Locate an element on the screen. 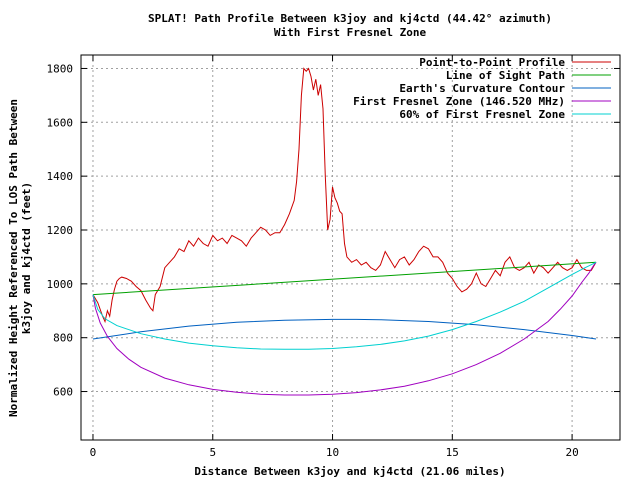 The height and width of the screenshot is (480, 640). y-tick-label: 1600 is located at coordinates (60, 122).